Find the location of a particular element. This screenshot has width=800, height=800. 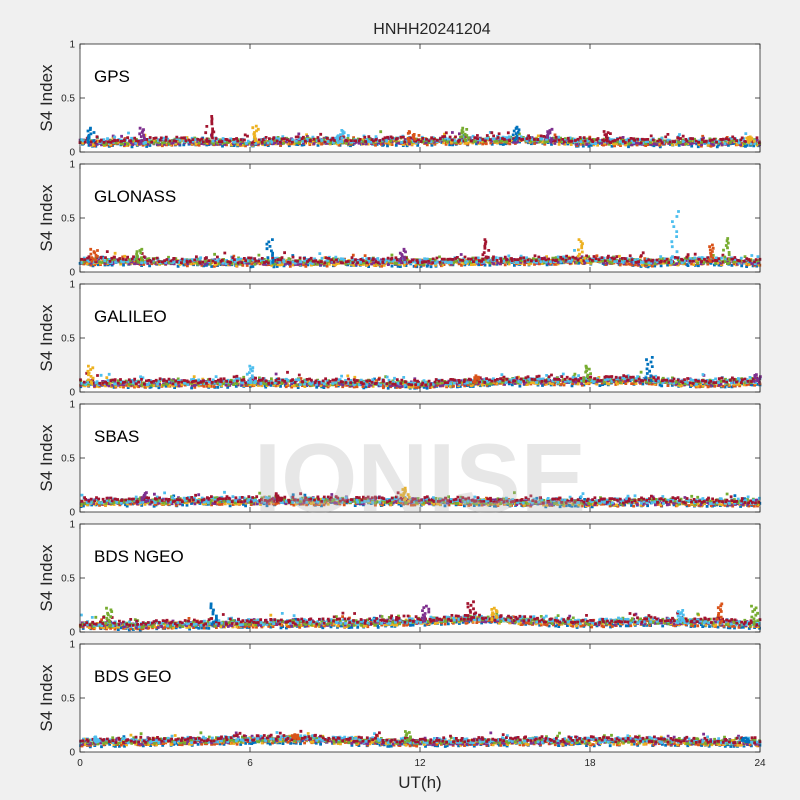

series-2-points is located at coordinates (421, 260).